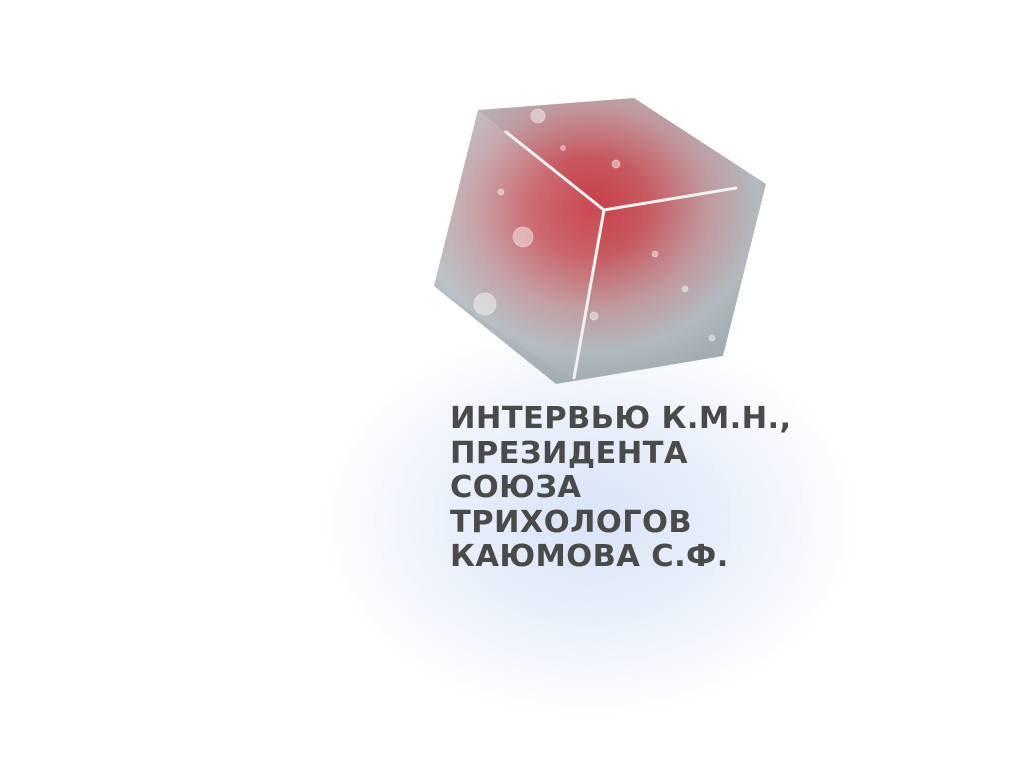 This screenshot has width=1024, height=768. I want to click on headline-line: ИНТЕРВЬЮ К.М.Н.,, so click(621, 418).